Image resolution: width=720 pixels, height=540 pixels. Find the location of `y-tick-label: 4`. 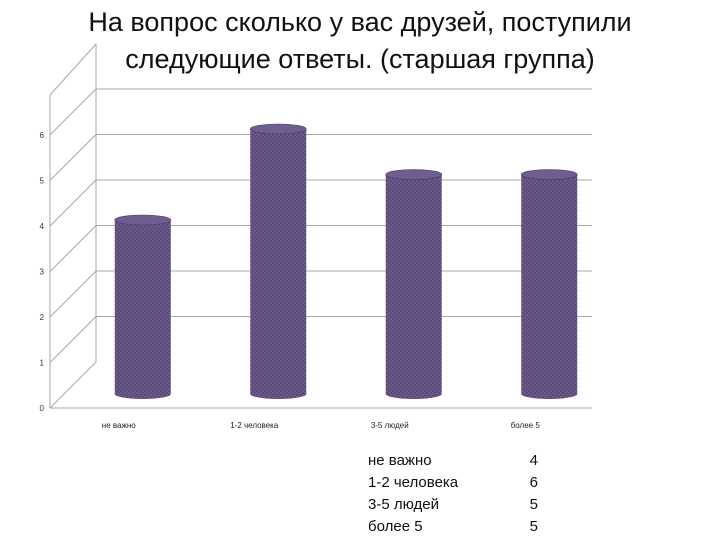

y-tick-label: 4 is located at coordinates (42, 226).